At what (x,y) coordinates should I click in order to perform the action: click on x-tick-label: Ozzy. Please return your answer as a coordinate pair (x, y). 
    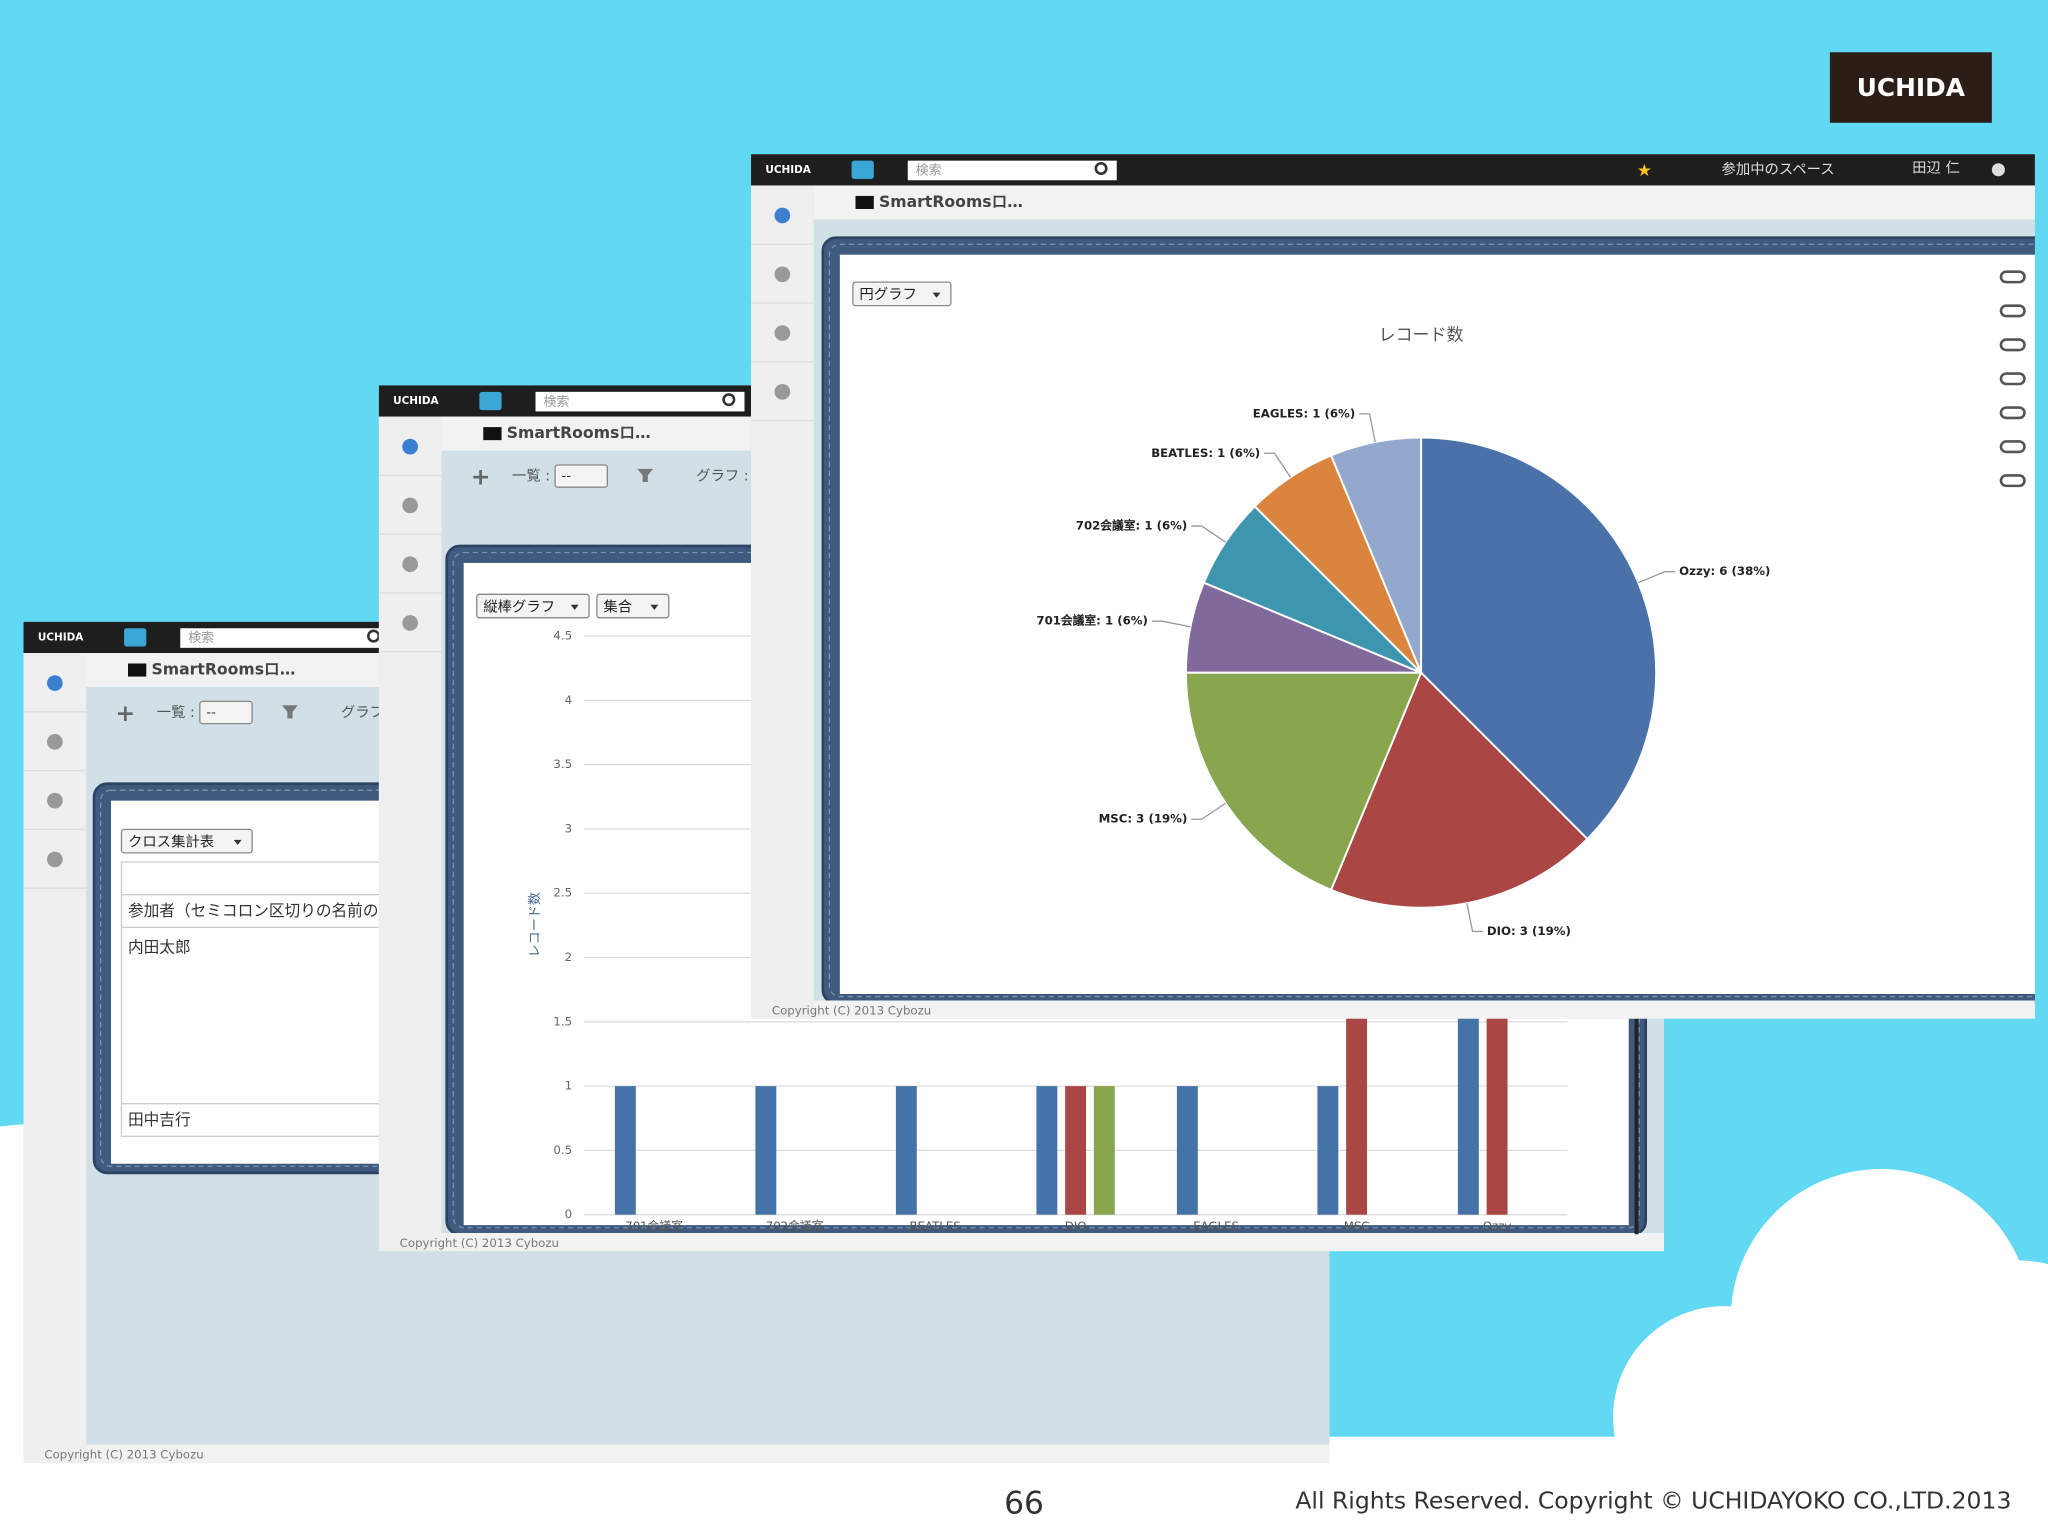
    Looking at the image, I should click on (1497, 1226).